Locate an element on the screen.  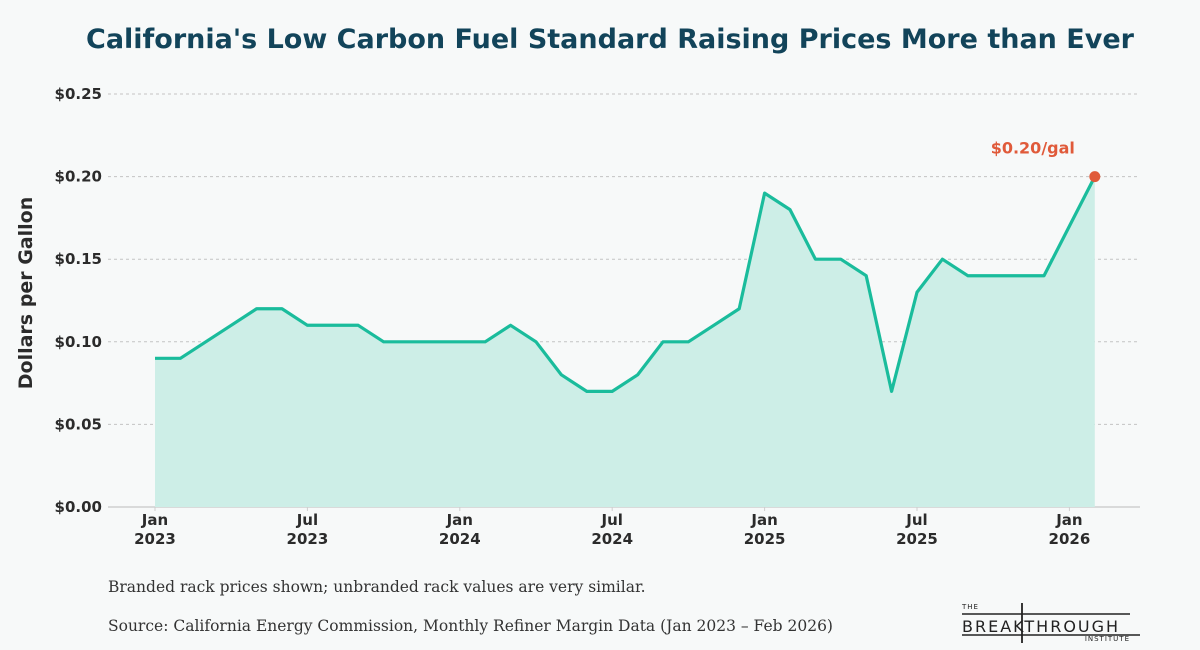
breakthrough-logo: THE BREAKTHROUGH INSTITUTE is located at coordinates (1050, 623).